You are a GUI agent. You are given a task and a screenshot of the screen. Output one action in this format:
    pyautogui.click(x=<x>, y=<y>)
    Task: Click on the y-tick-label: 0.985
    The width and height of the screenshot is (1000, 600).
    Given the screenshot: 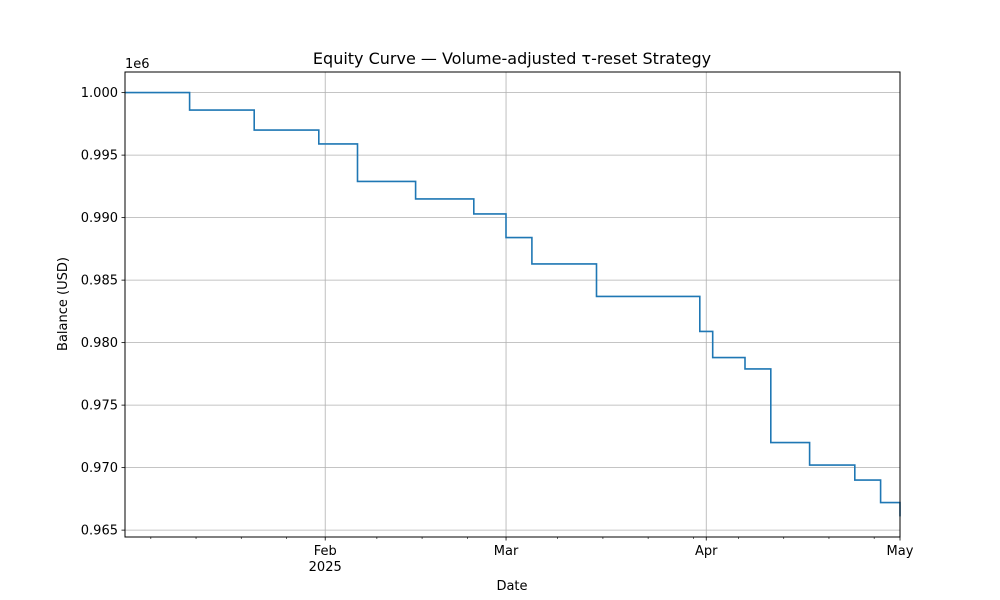 What is the action you would take?
    pyautogui.click(x=99, y=281)
    